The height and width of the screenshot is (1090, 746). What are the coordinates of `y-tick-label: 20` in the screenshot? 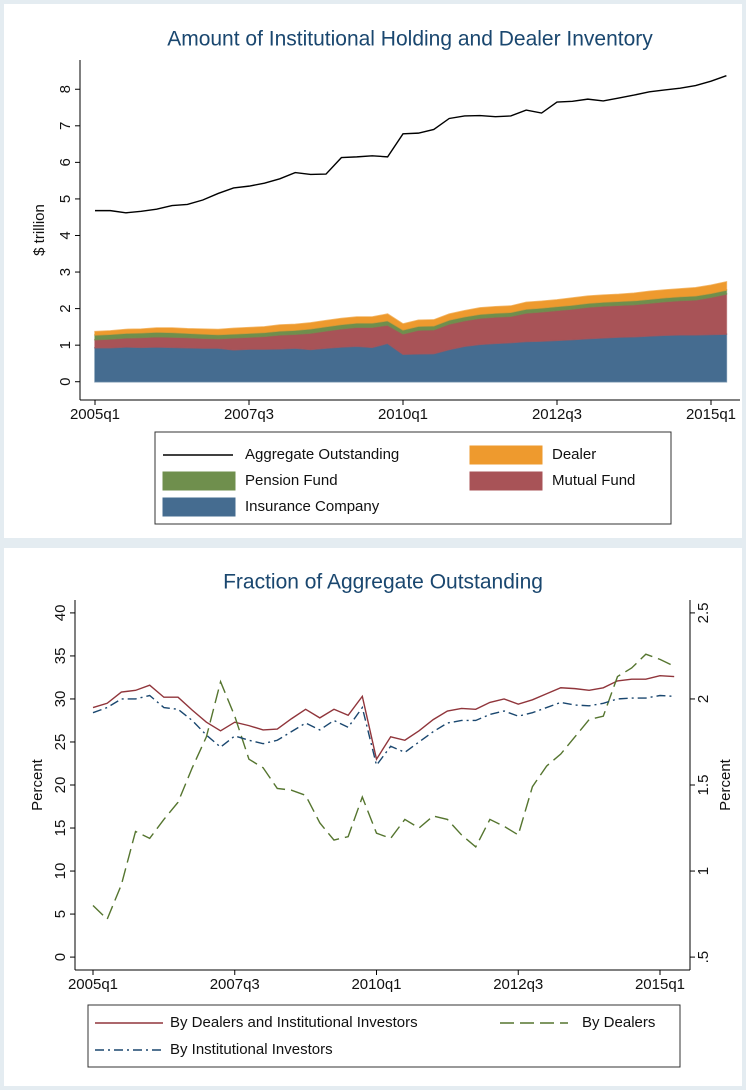 It's located at (60, 785).